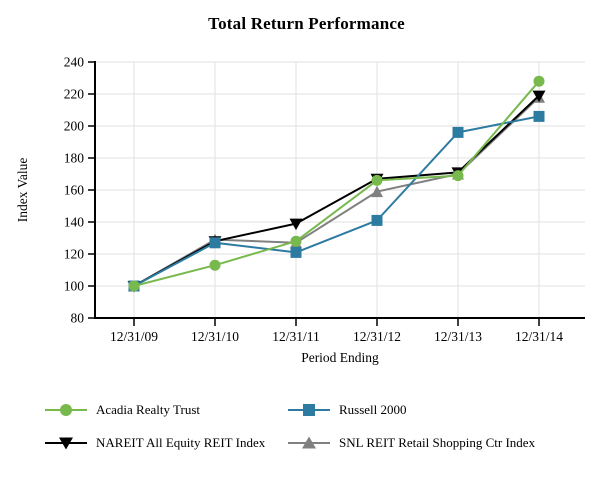 Image resolution: width=613 pixels, height=480 pixels. I want to click on x-tick-label: 12/31/11, so click(296, 336).